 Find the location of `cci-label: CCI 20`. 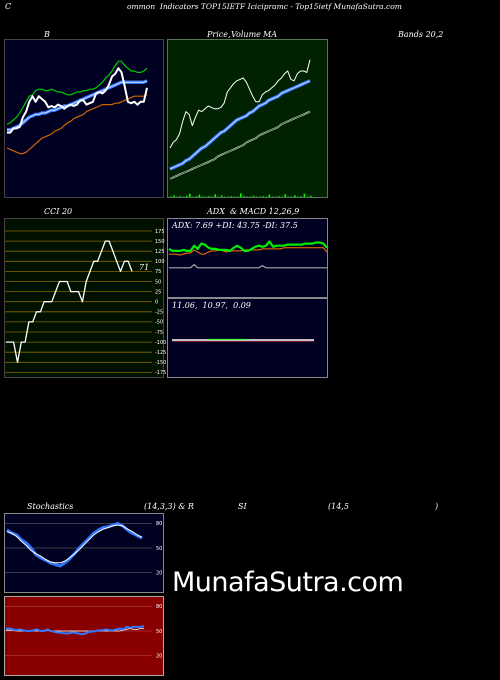

cci-label: CCI 20 is located at coordinates (58, 211).